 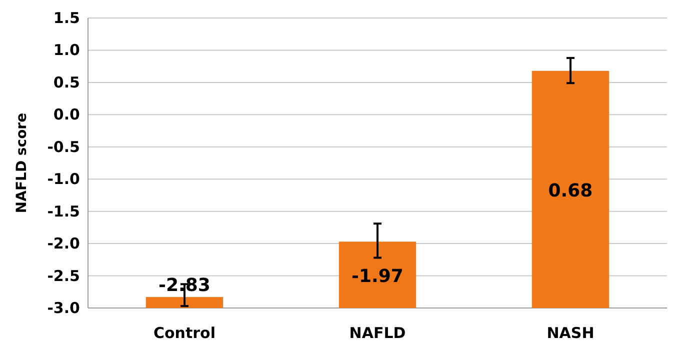 I want to click on y-tick-label: 0.0, so click(x=66, y=115).